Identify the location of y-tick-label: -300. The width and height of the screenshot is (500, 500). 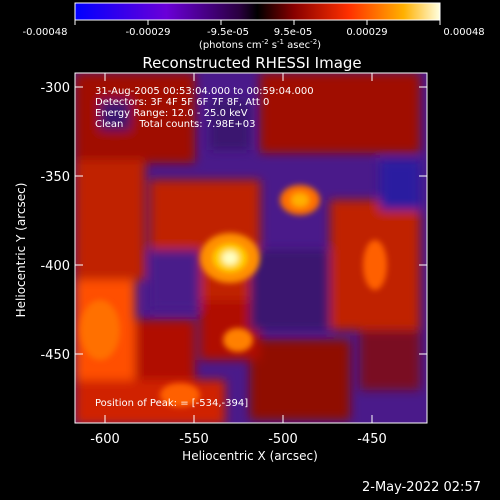
(55, 88).